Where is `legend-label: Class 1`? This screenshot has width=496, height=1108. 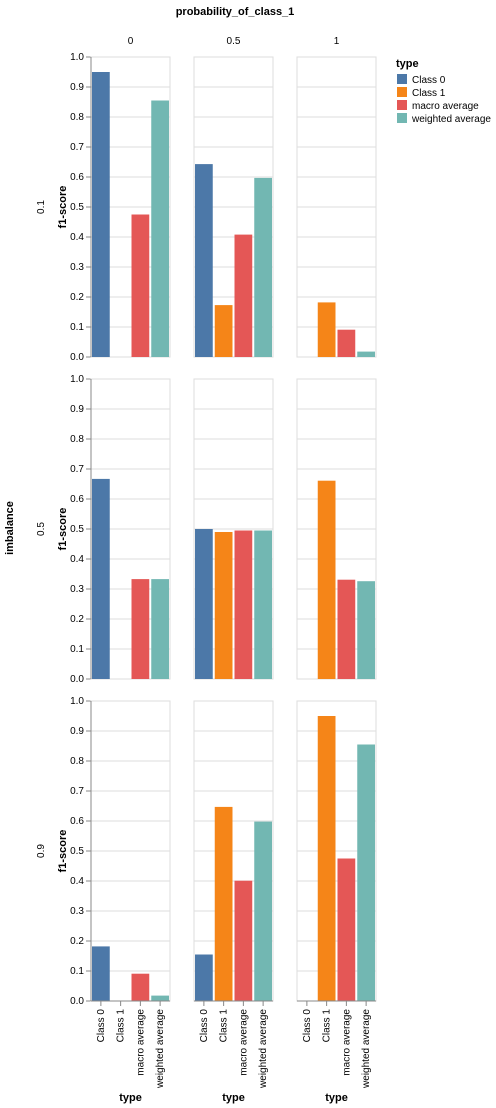
legend-label: Class 1 is located at coordinates (429, 93).